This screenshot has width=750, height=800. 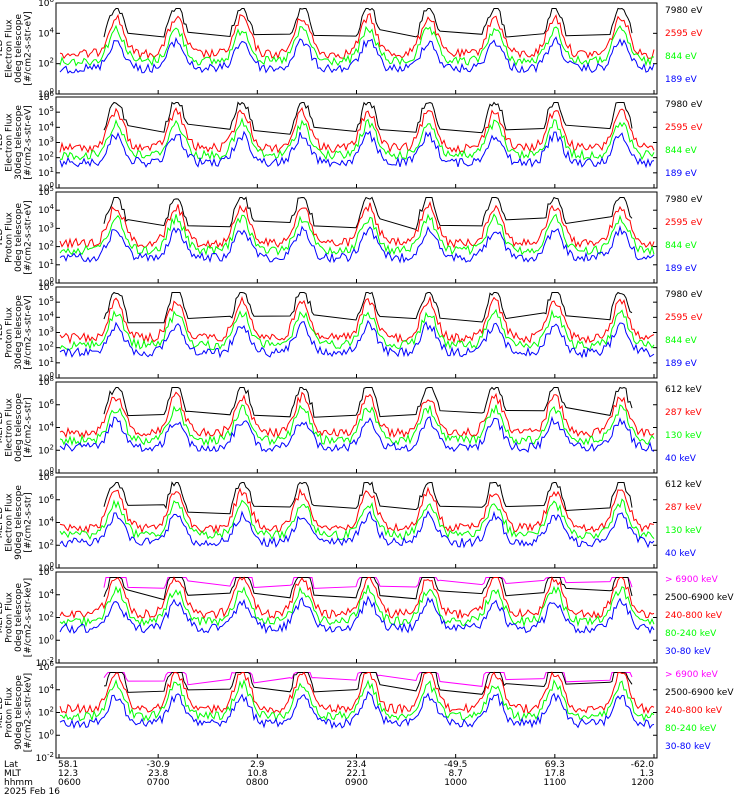 What do you see at coordinates (18, 783) in the screenshot?
I see `footer-row-label: hhmm` at bounding box center [18, 783].